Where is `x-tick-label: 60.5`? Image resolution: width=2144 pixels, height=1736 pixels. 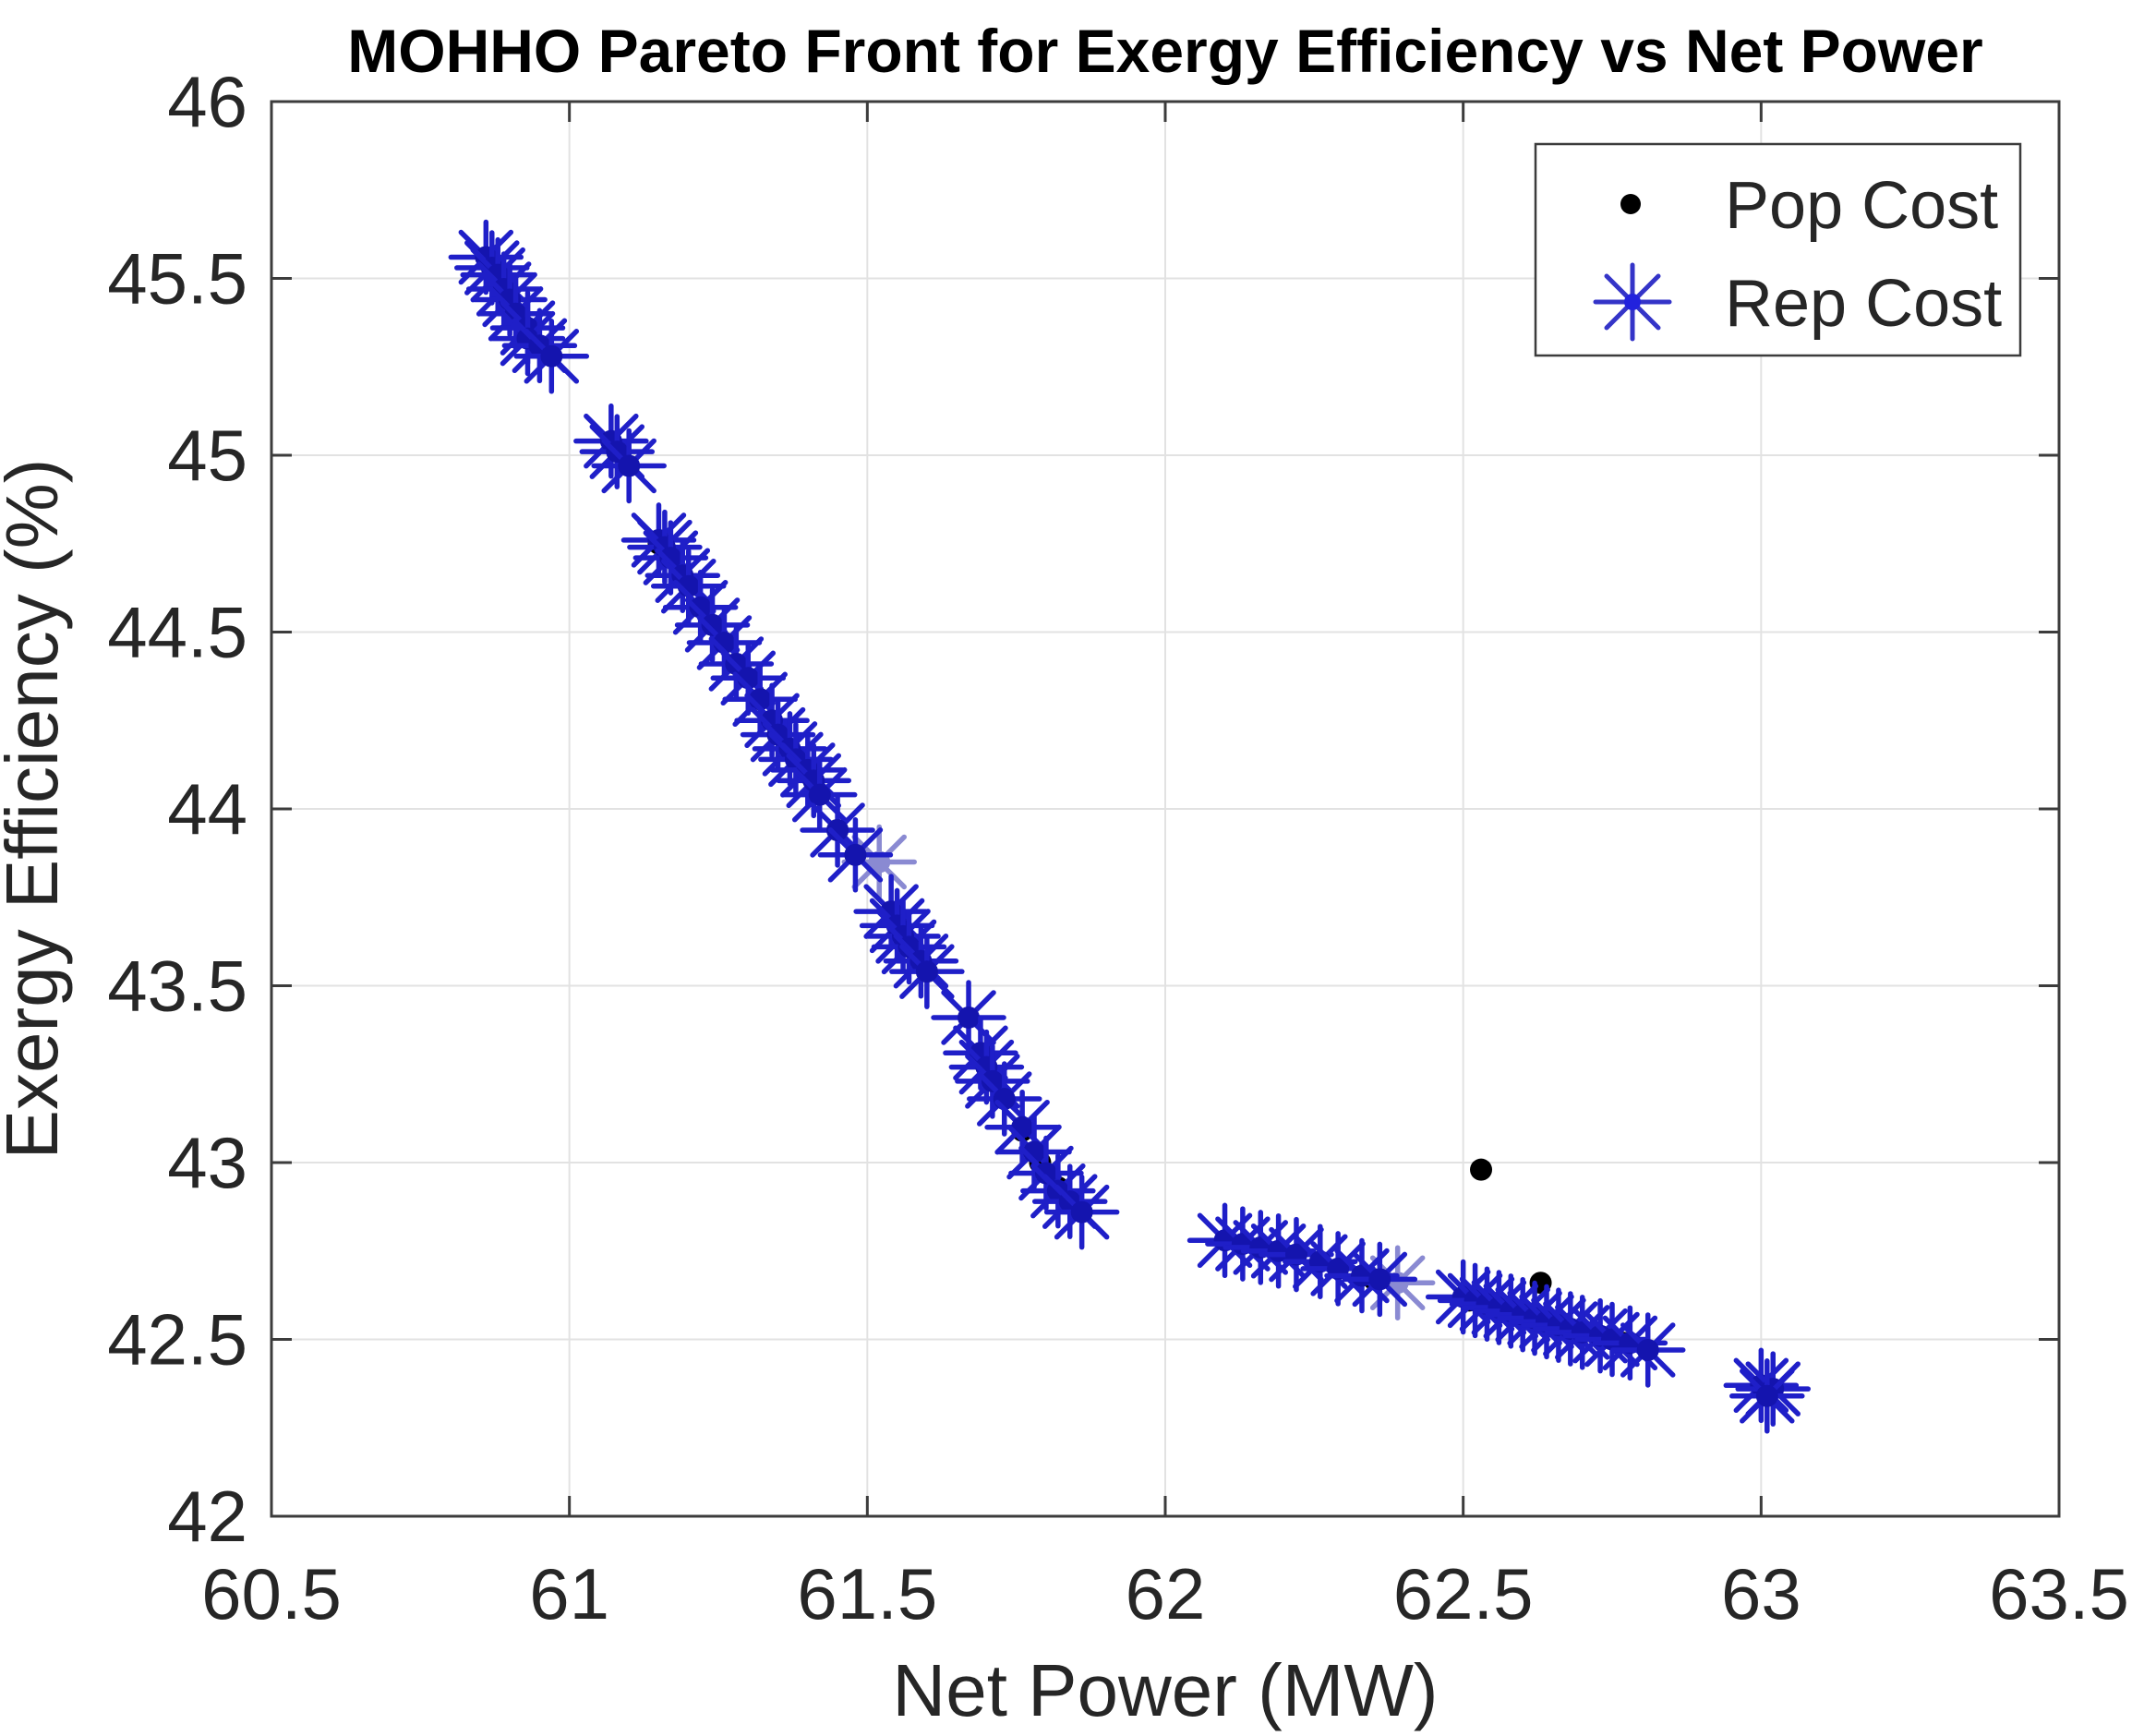 x-tick-label: 60.5 is located at coordinates (271, 1594).